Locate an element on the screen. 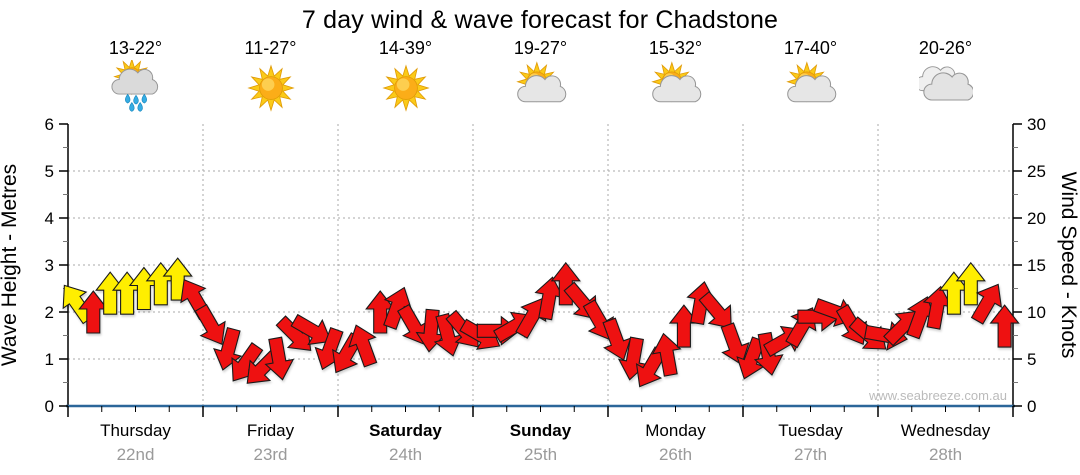  svg-text: 10 is located at coordinates (1036, 312).